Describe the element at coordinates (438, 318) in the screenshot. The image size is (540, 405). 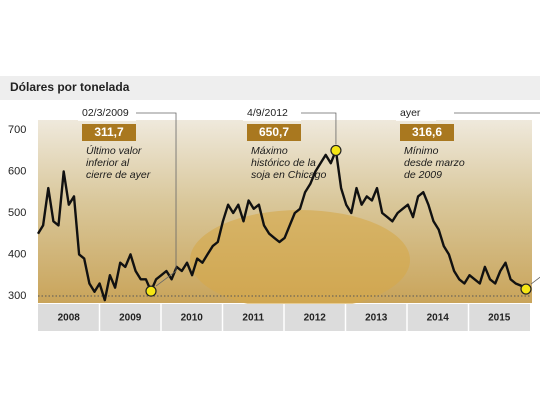
I see `x-tick-label: 2014` at that location.